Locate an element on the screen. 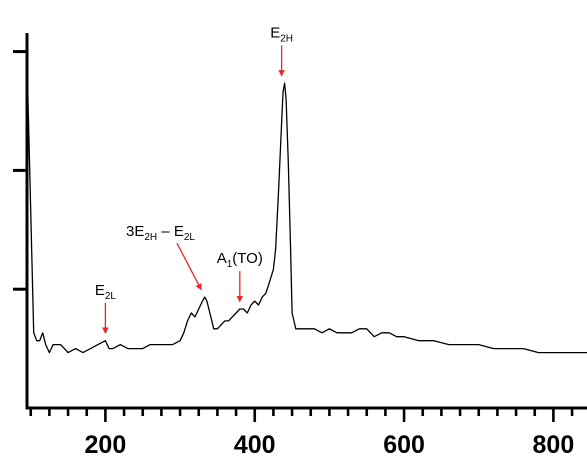 This screenshot has height=462, width=587. annotation-arrow is located at coordinates (189, 266).